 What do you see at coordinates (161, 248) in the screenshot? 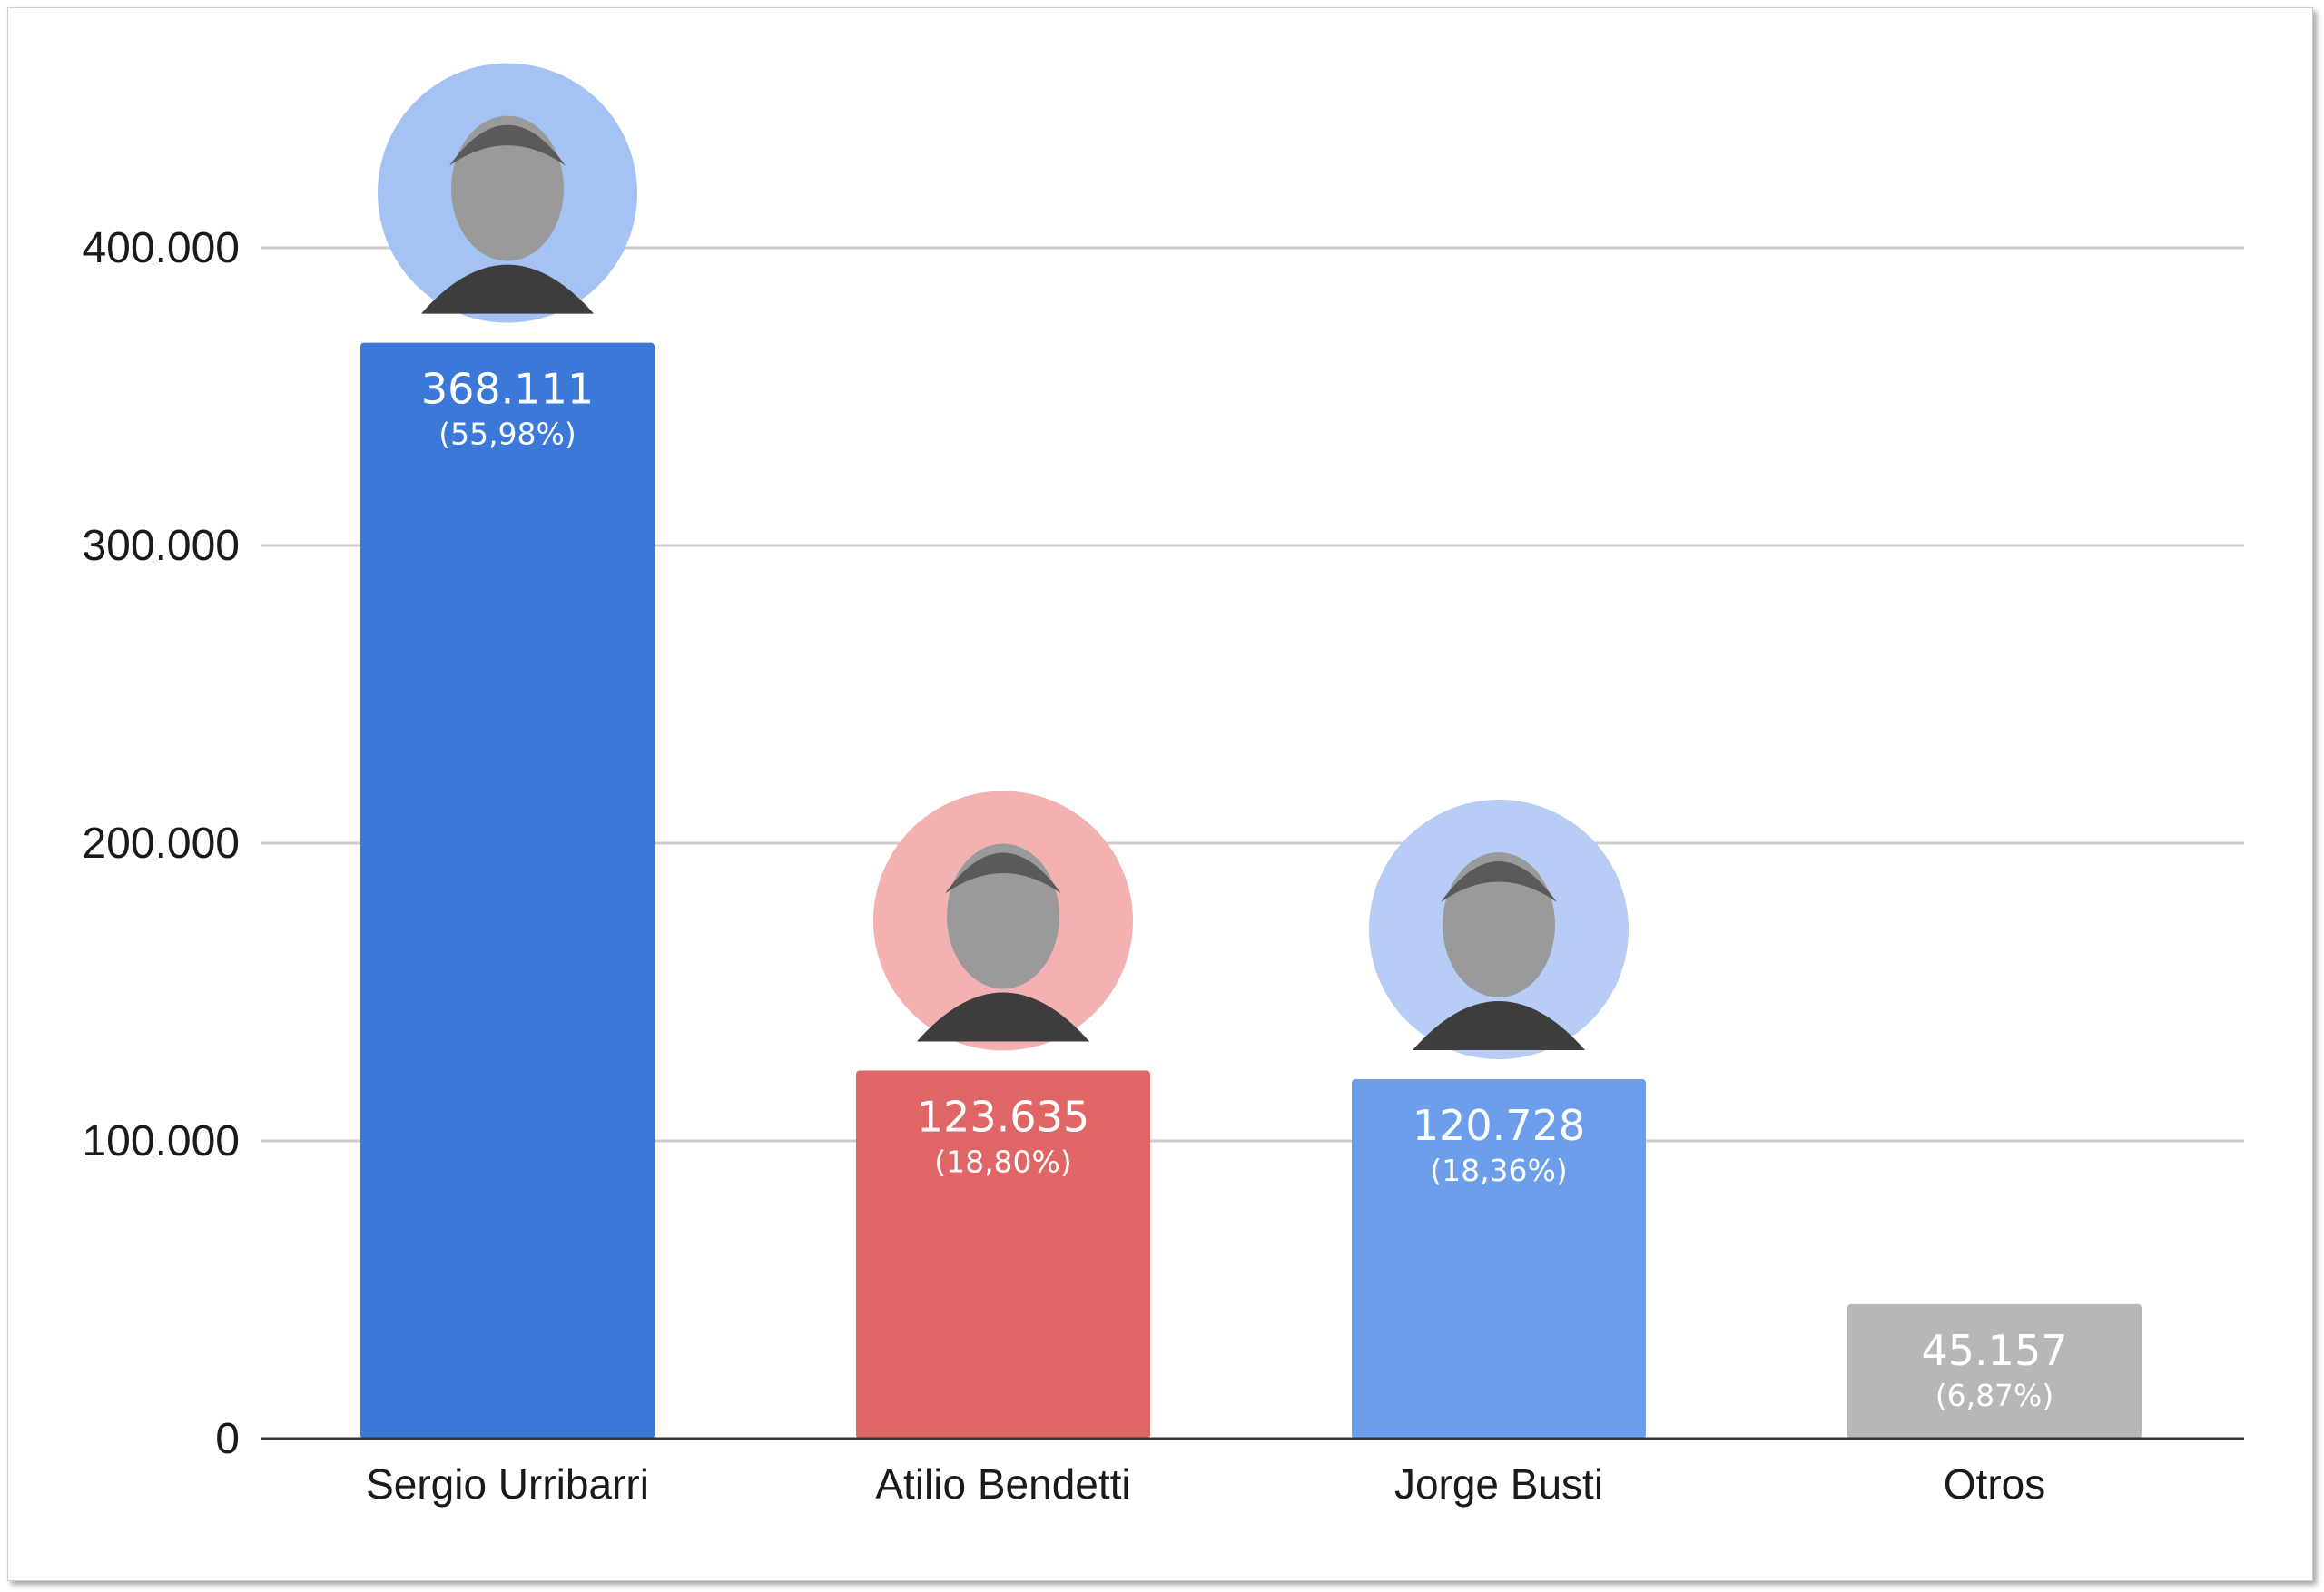
I see `y-tick-label: 400.000` at bounding box center [161, 248].